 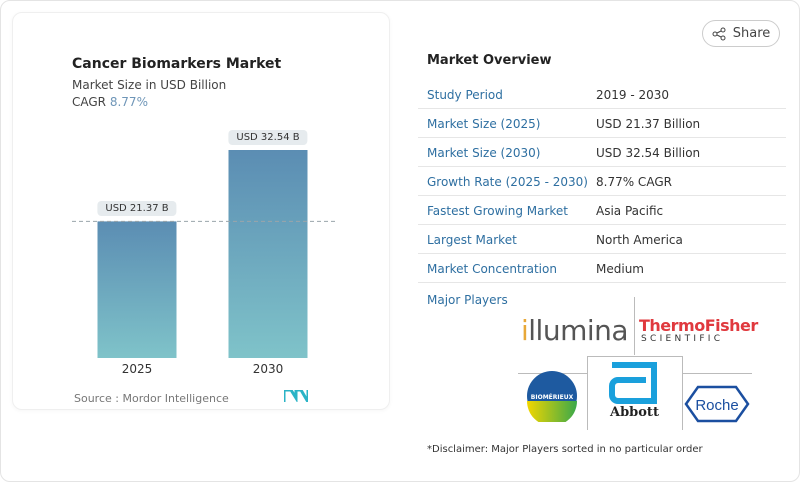 I want to click on overview-row: Largest Market North America, so click(x=602, y=239).